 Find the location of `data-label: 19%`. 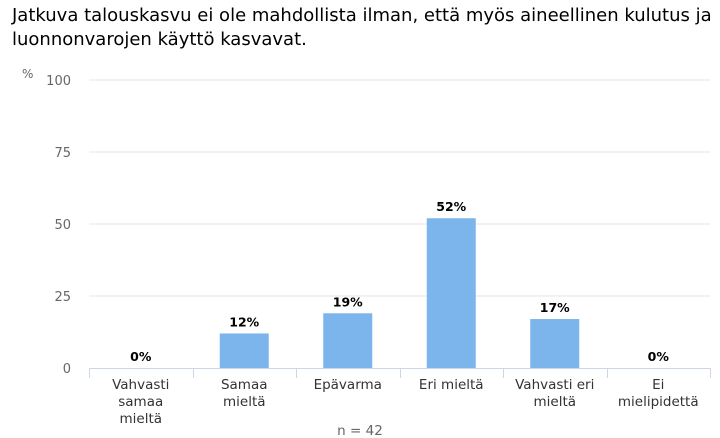

data-label: 19% is located at coordinates (348, 301).